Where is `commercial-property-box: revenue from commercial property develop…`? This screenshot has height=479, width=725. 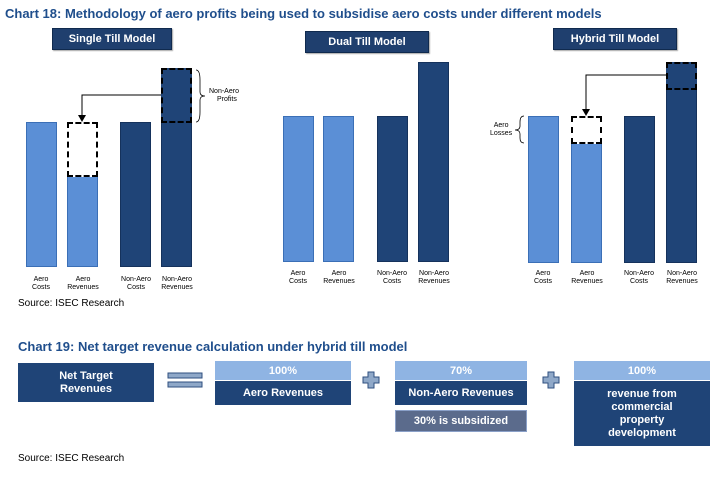
commercial-property-box: revenue from commercial property develop… is located at coordinates (642, 413).